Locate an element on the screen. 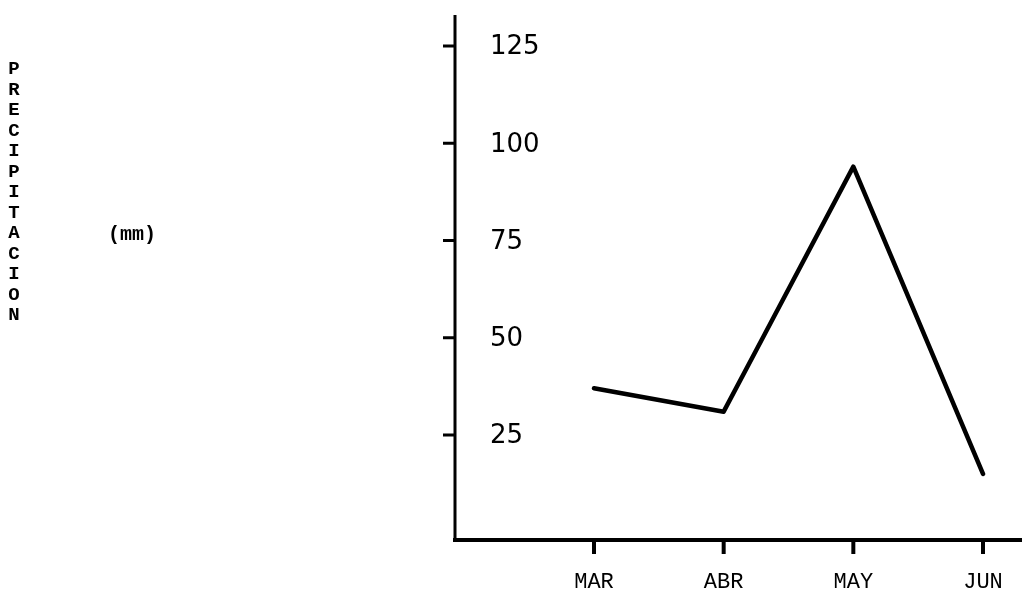 This screenshot has width=1022, height=596. y-tick-label: 125 is located at coordinates (515, 45).